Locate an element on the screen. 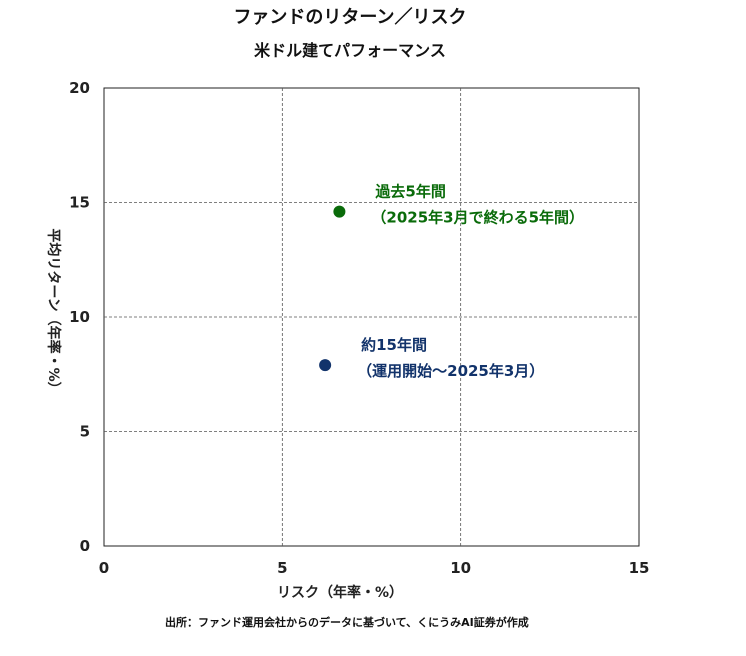 The height and width of the screenshot is (656, 746). y-tick-label: 5 is located at coordinates (85, 432).